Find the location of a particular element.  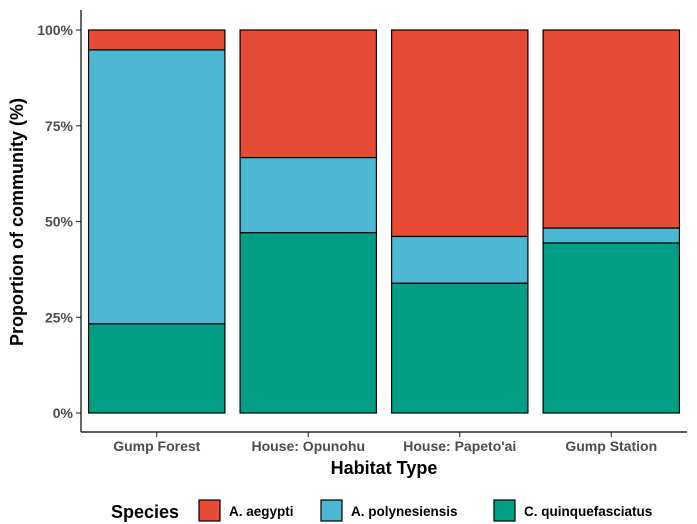

legend-label: C. quinquefasciatus is located at coordinates (588, 511).